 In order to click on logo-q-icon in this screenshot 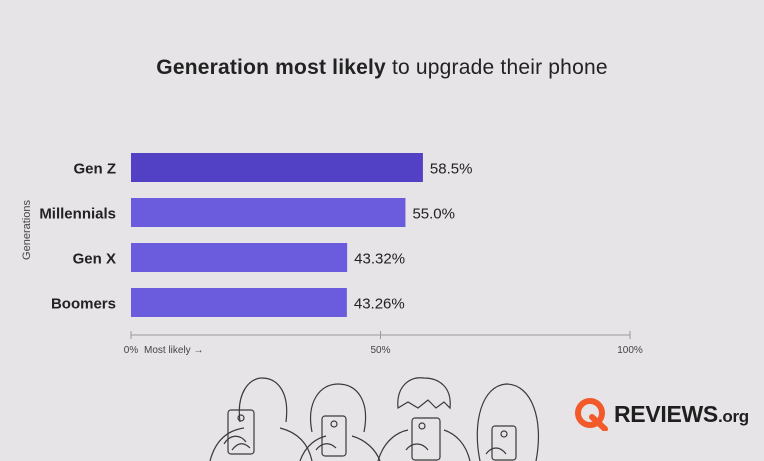, I will do `click(591, 414)`.